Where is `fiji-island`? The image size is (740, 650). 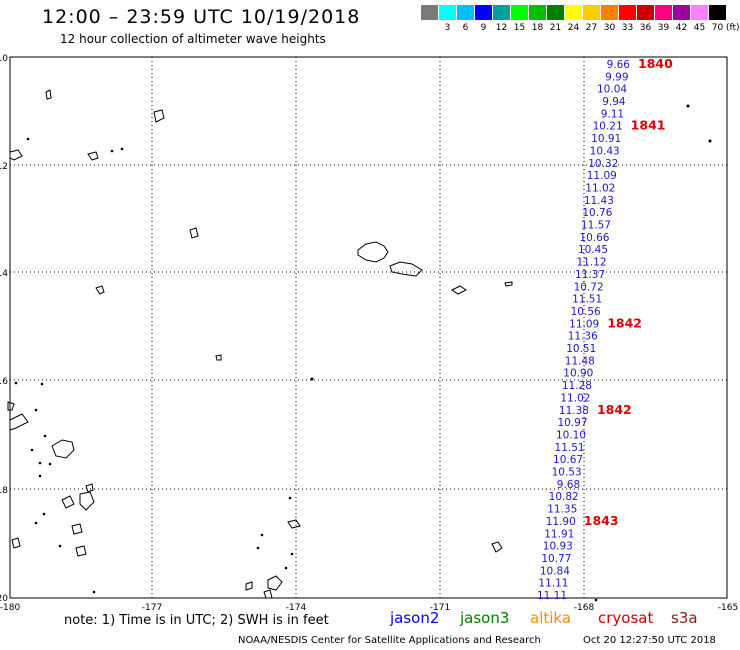 fiji-island is located at coordinates (63, 449).